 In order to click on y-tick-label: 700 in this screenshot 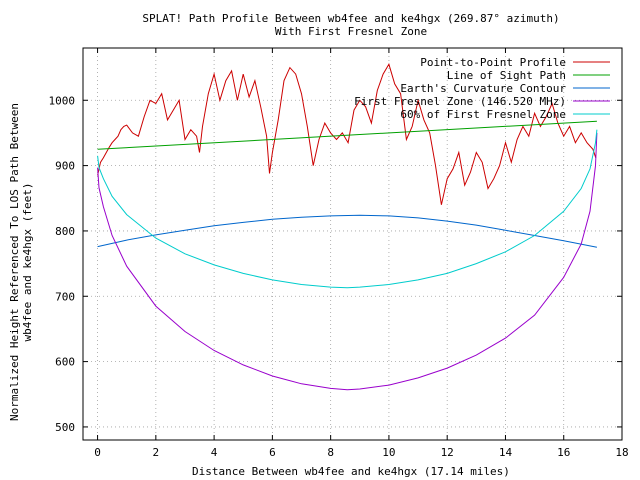, I will do `click(65, 296)`.